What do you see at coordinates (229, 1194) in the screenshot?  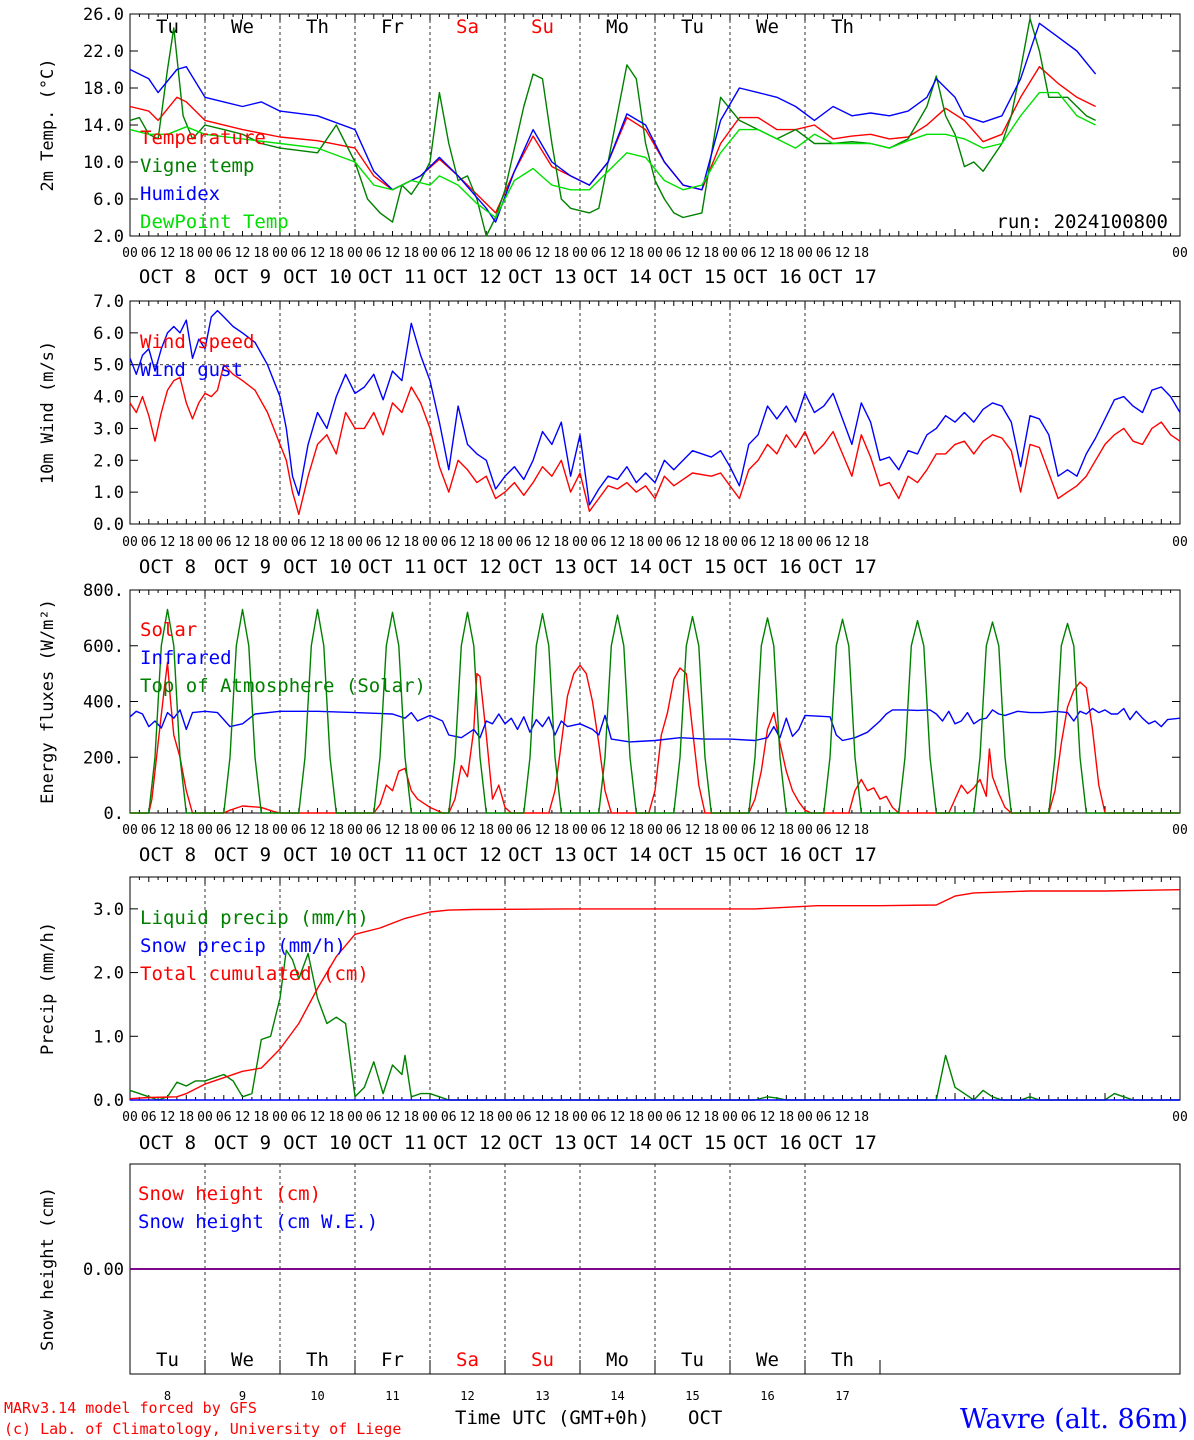 I see `legend-entry: Snow height (cm)` at bounding box center [229, 1194].